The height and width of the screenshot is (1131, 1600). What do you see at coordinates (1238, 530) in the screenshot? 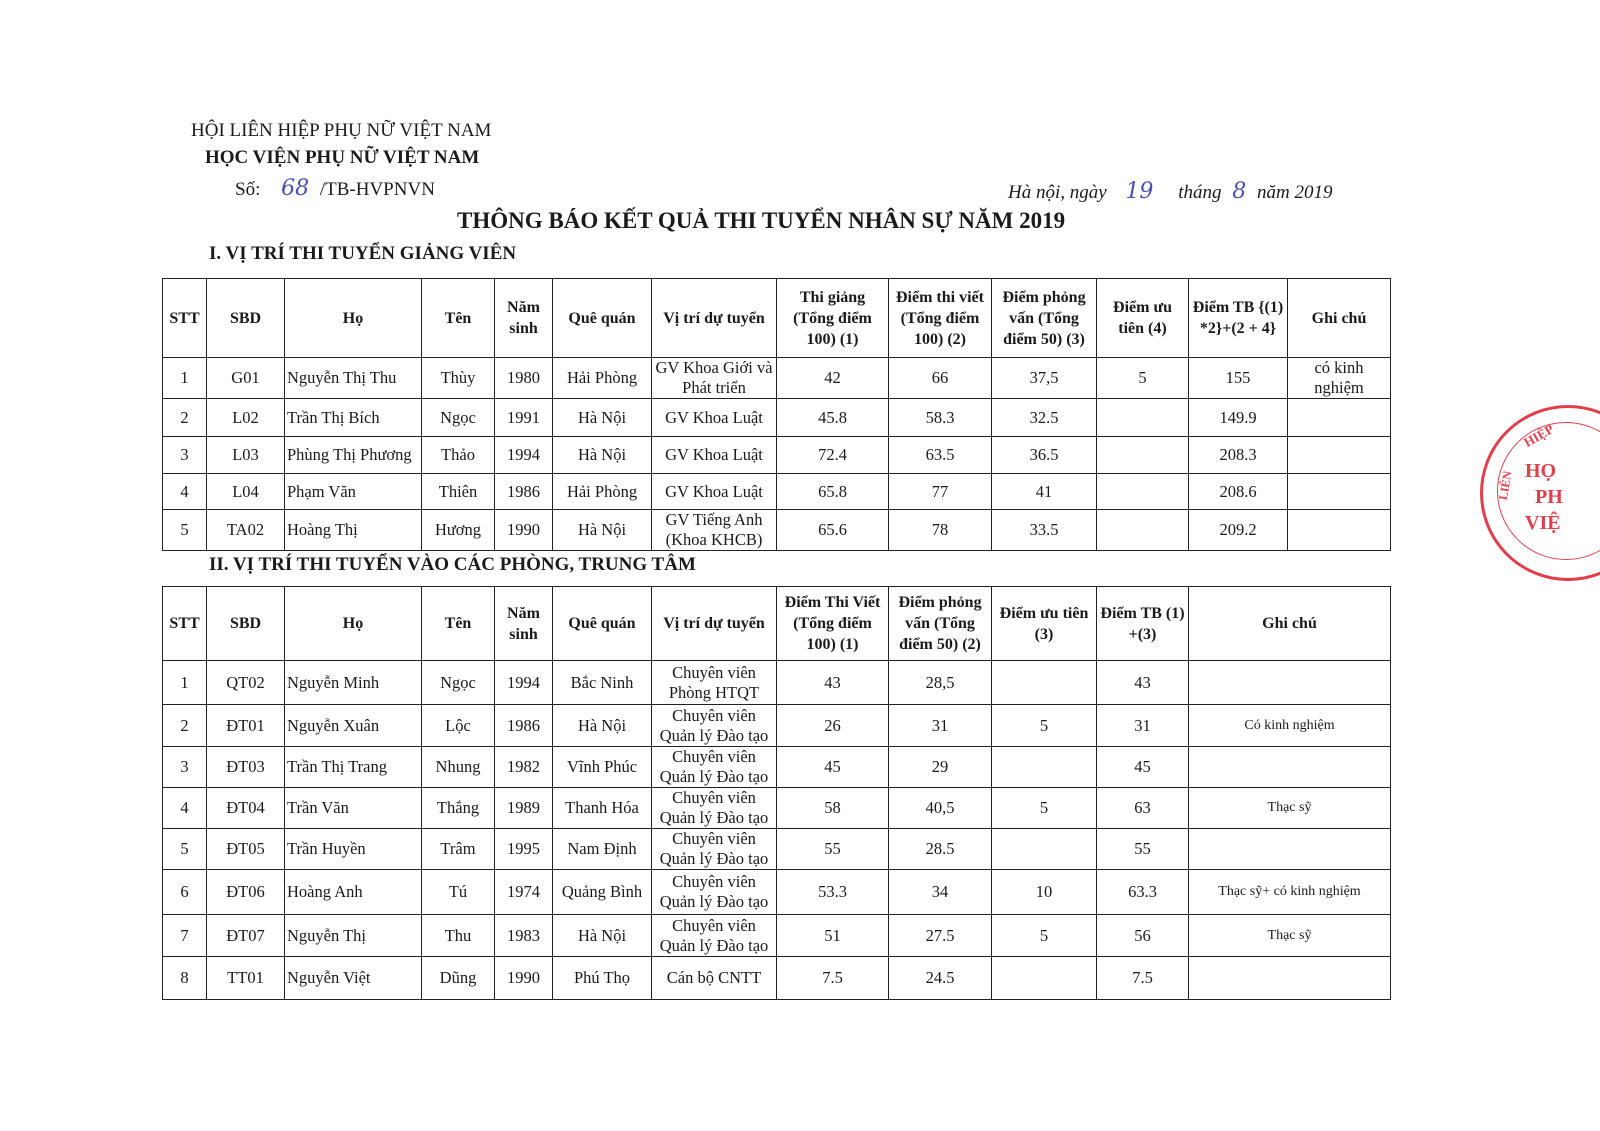
I see `table-cell: 209.2` at bounding box center [1238, 530].